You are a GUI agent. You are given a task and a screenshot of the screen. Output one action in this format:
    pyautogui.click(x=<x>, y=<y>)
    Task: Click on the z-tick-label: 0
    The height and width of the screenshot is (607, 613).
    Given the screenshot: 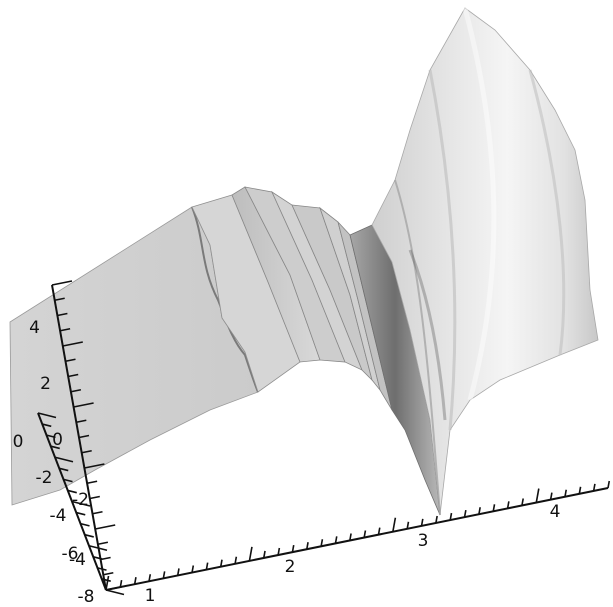 What is the action you would take?
    pyautogui.click(x=57, y=440)
    